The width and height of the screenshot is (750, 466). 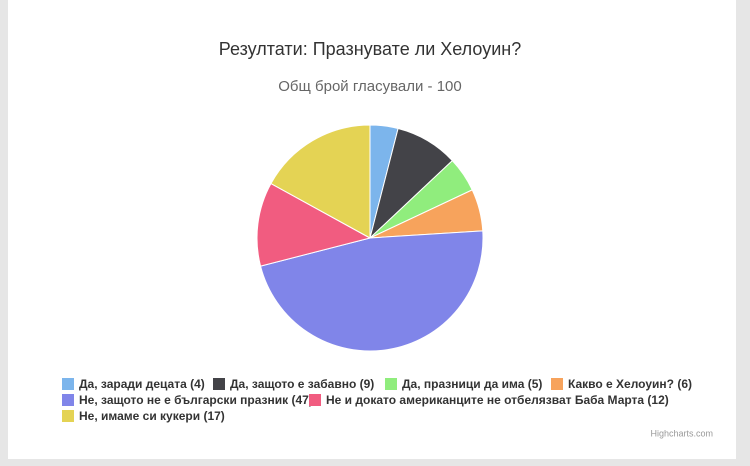 I want to click on legend-item: Не, защото не е български празник (47), so click(x=196, y=400).